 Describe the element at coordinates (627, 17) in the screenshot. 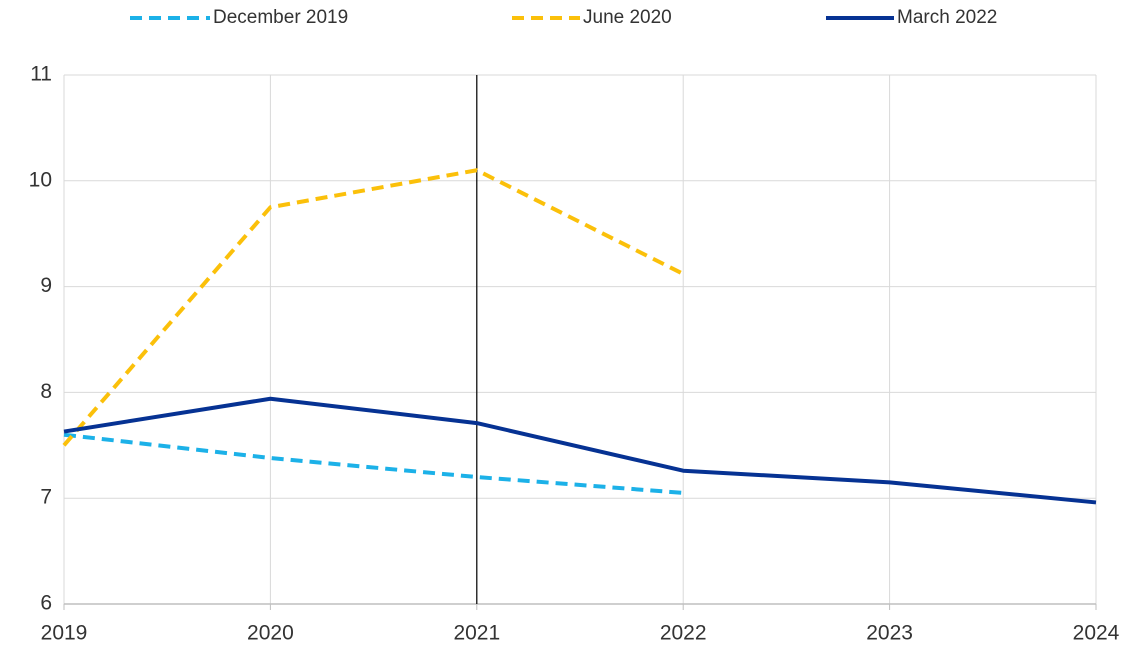

I see `legend-label: June 2020` at that location.